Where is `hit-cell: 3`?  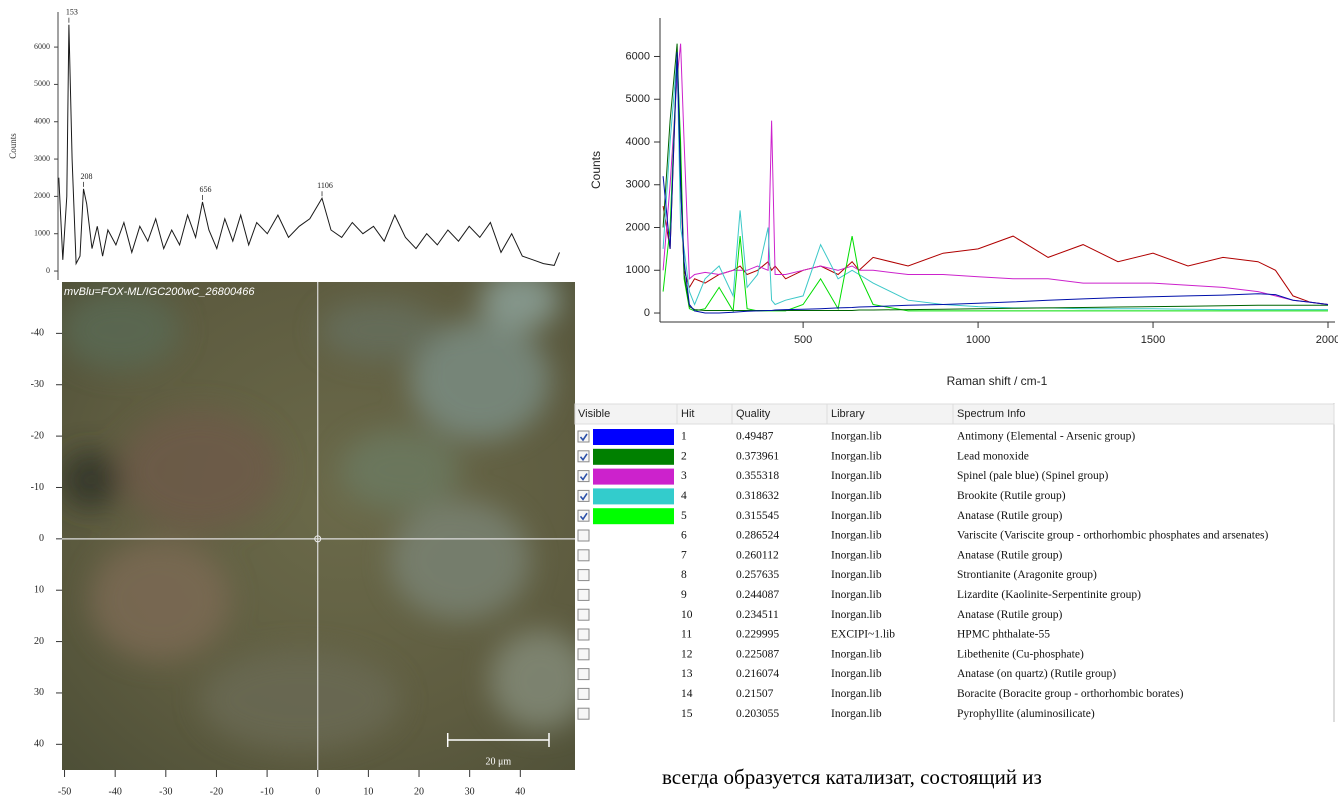
hit-cell: 3 is located at coordinates (684, 476).